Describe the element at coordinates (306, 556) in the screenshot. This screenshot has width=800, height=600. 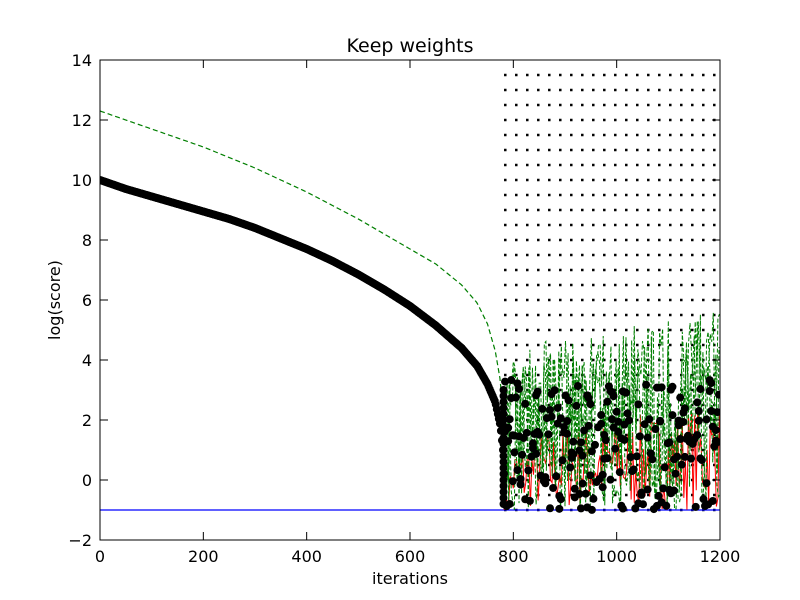
I see `x-tick-label-2: 400` at that location.